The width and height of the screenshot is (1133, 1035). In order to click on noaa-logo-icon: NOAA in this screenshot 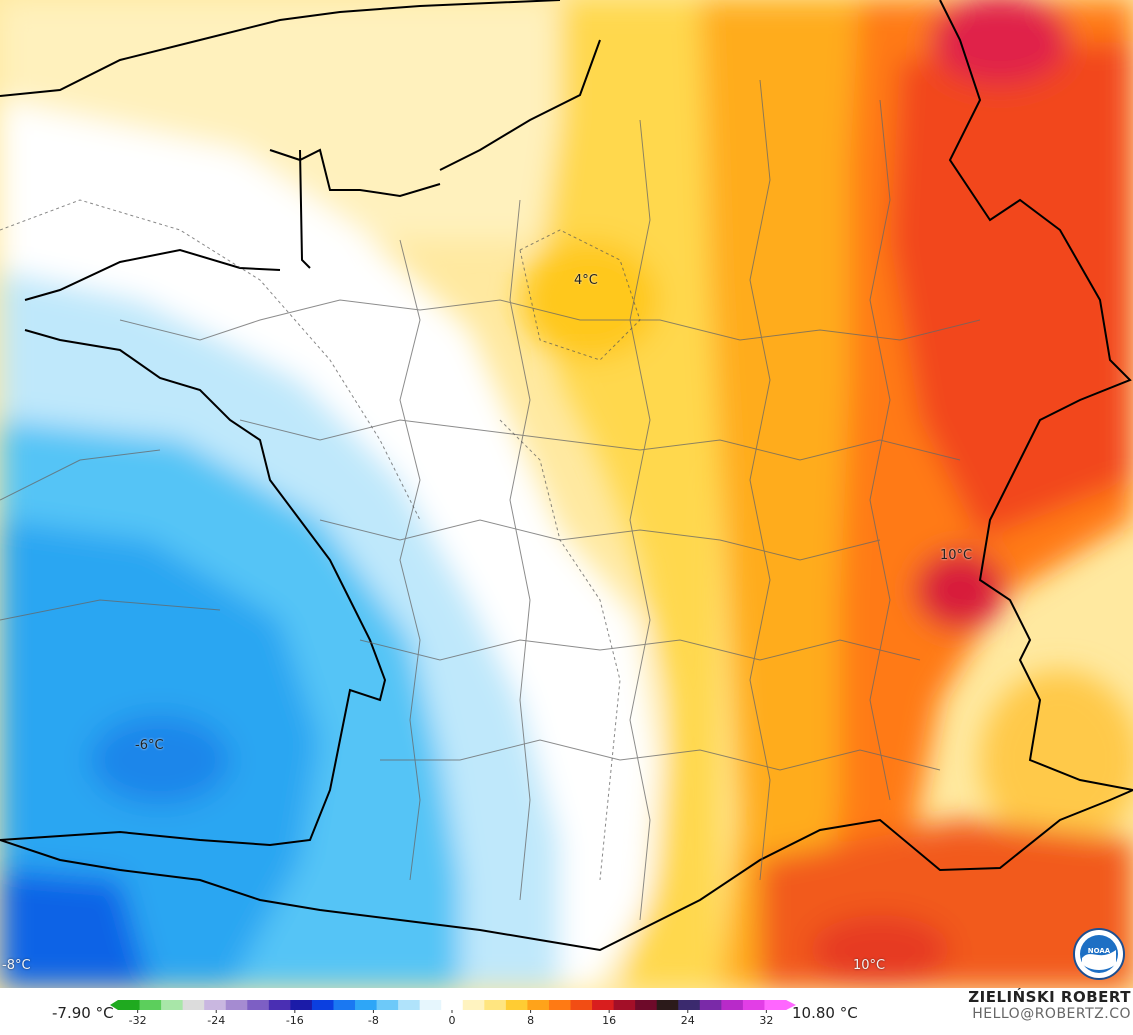, I will do `click(1099, 954)`.